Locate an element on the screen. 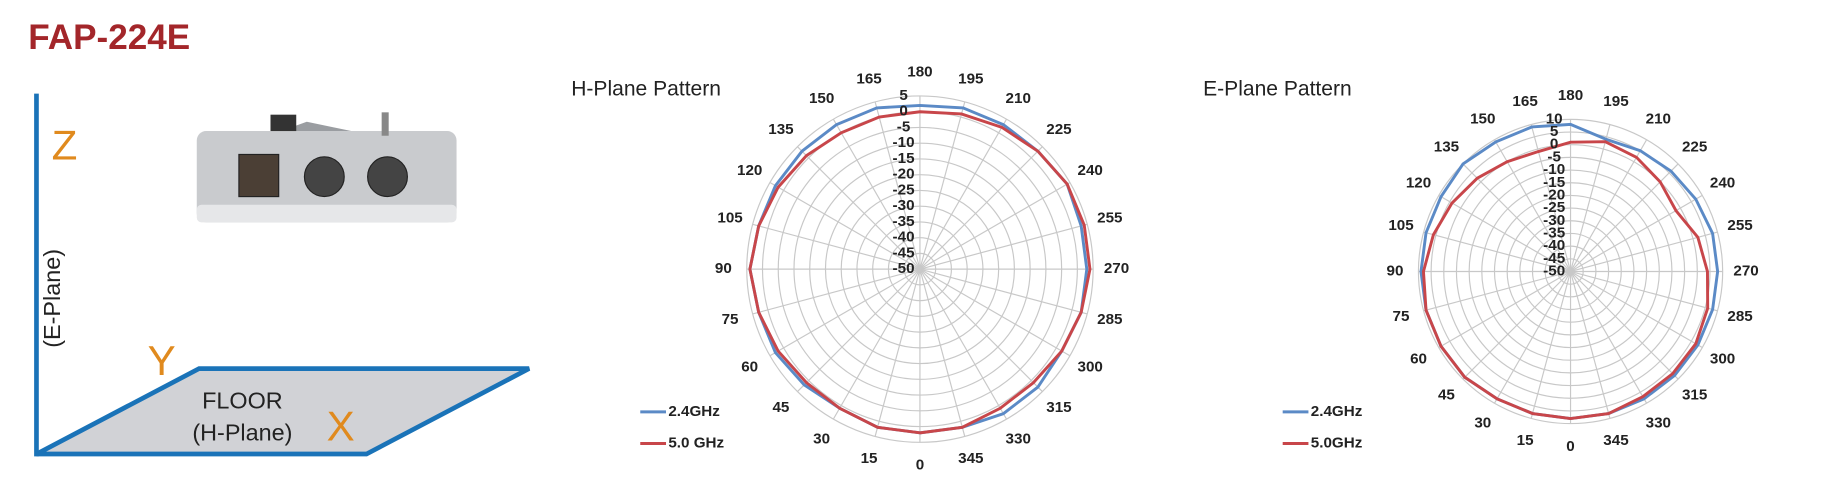 This screenshot has height=502, width=1827. angle-label: 75 is located at coordinates (1401, 316).